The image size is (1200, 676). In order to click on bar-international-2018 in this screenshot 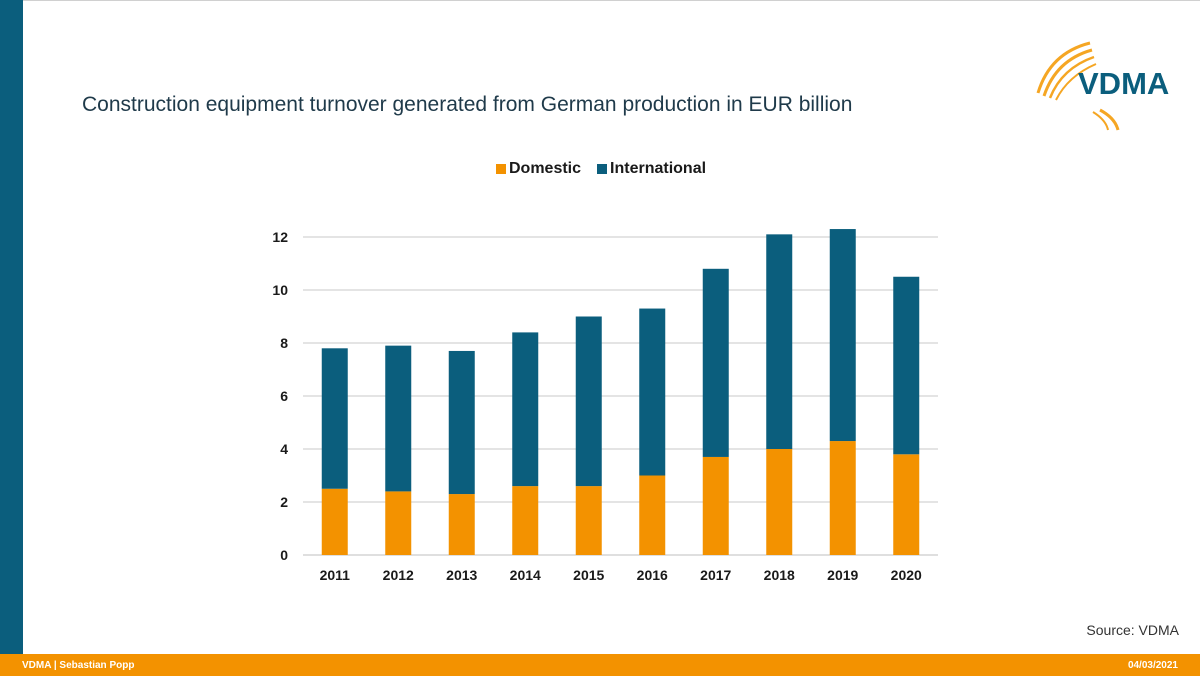, I will do `click(779, 341)`.